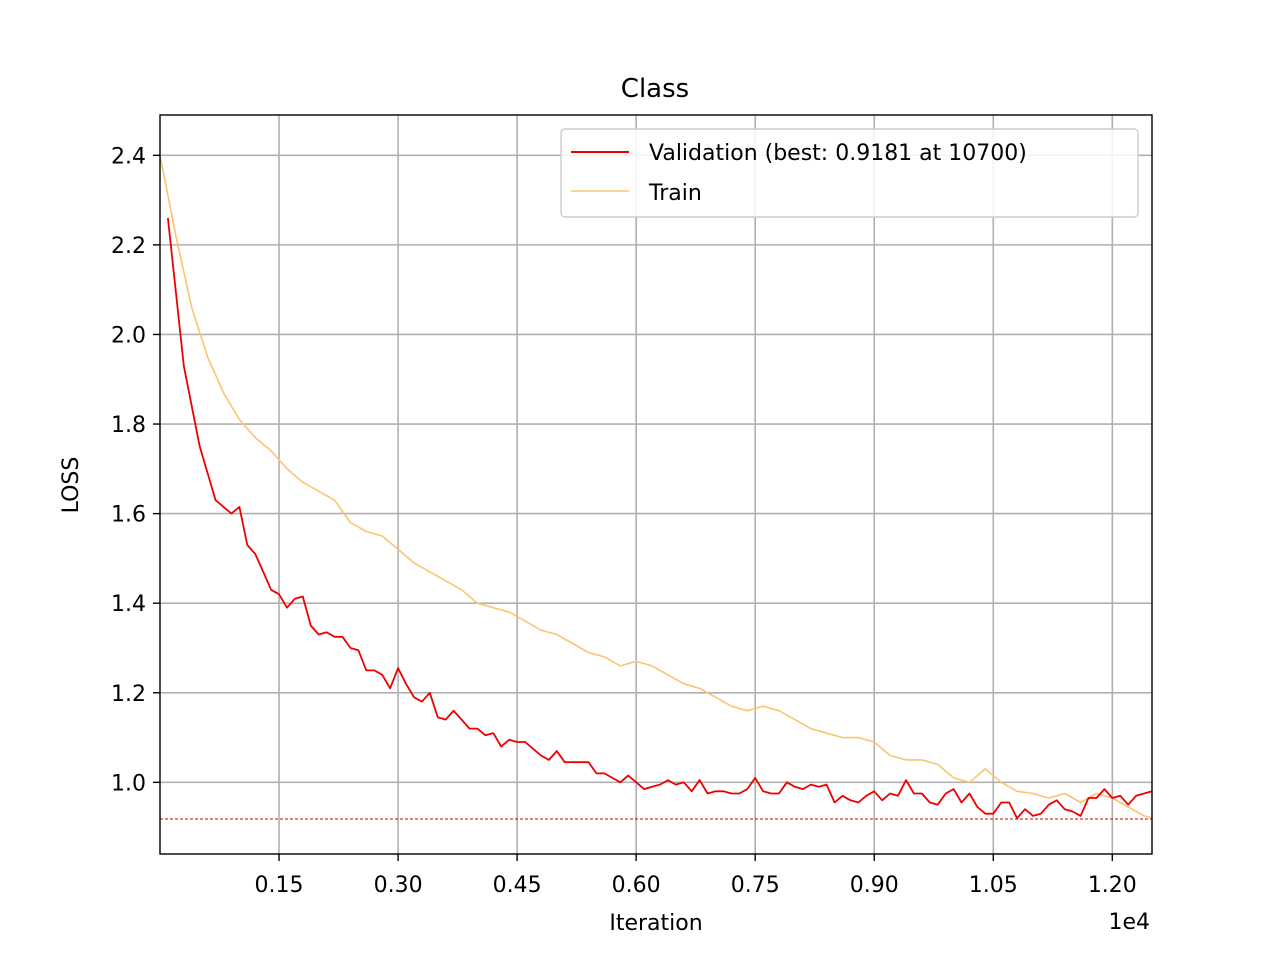  Describe the element at coordinates (128, 246) in the screenshot. I see `y-tick-label: 2.2` at that location.